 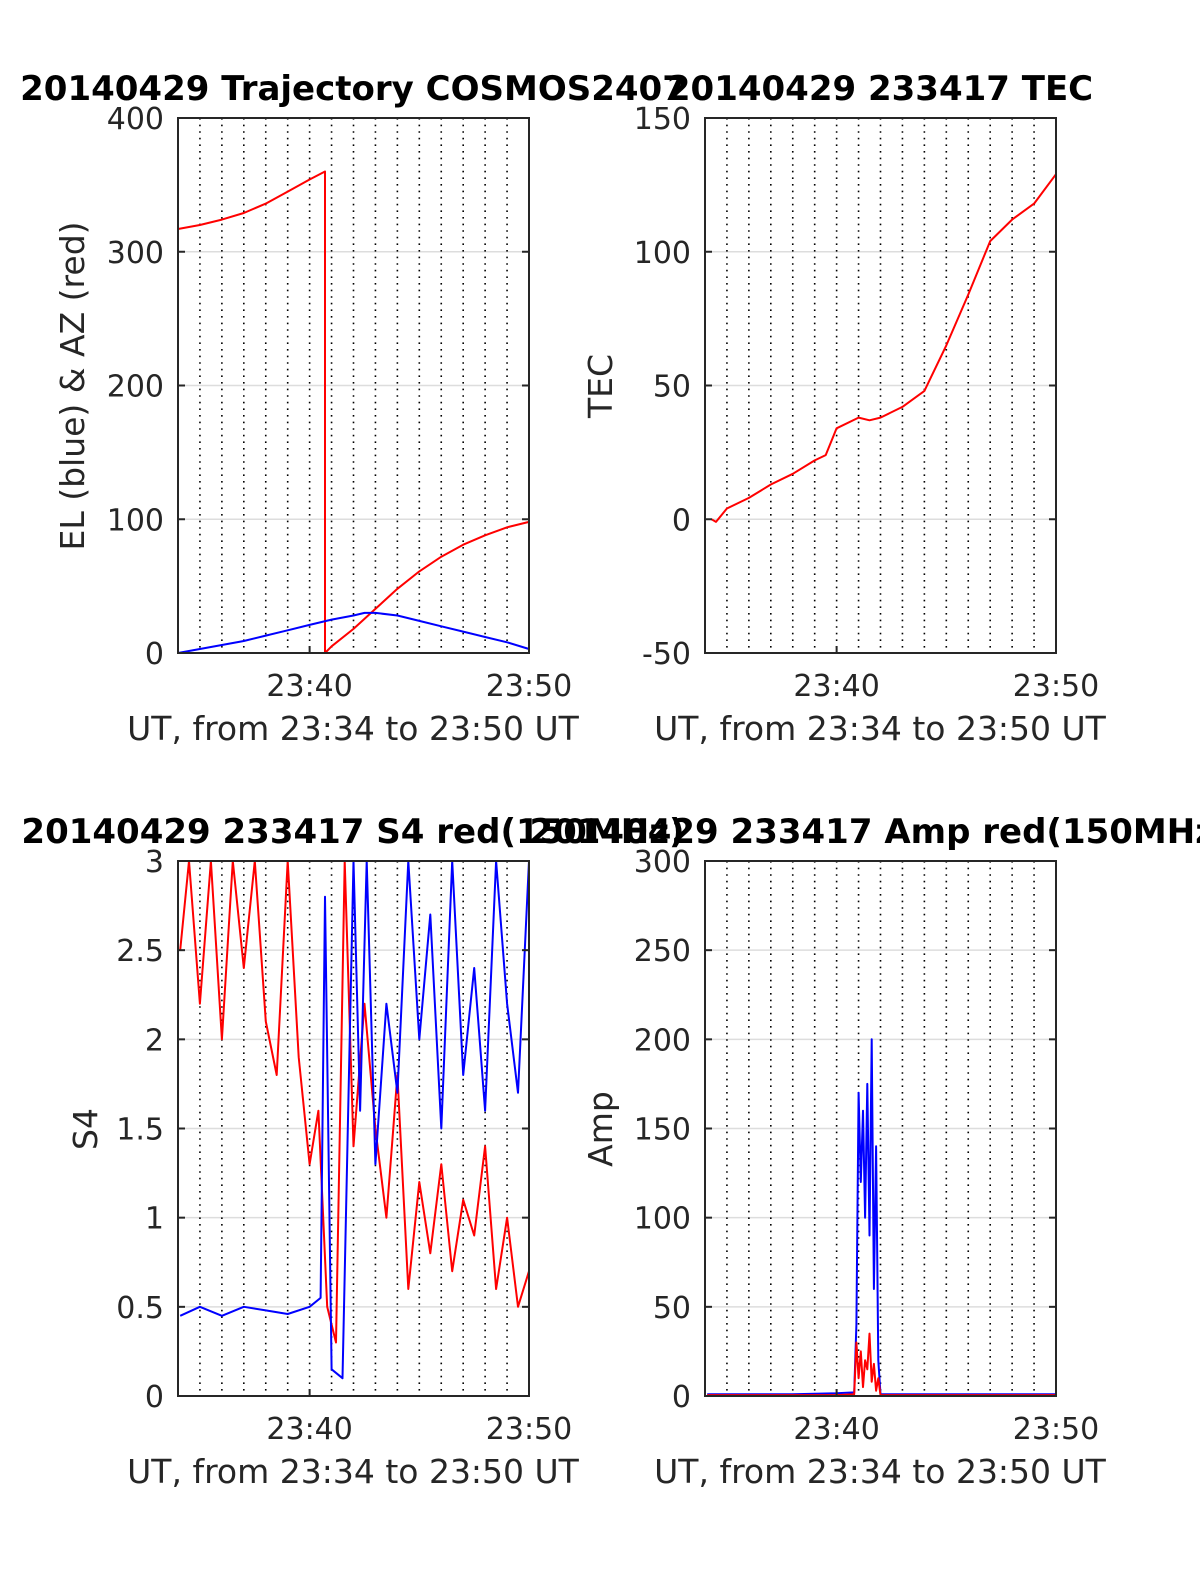 I want to click on panel-title: 20140429 Trajectory COSMOS2407, so click(x=353, y=89).